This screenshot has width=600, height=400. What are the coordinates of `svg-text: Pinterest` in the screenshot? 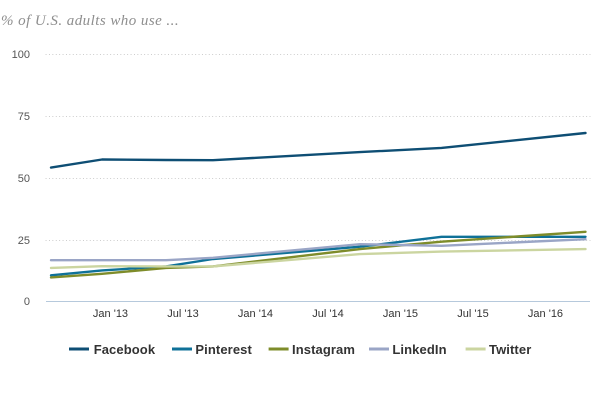 It's located at (223, 349).